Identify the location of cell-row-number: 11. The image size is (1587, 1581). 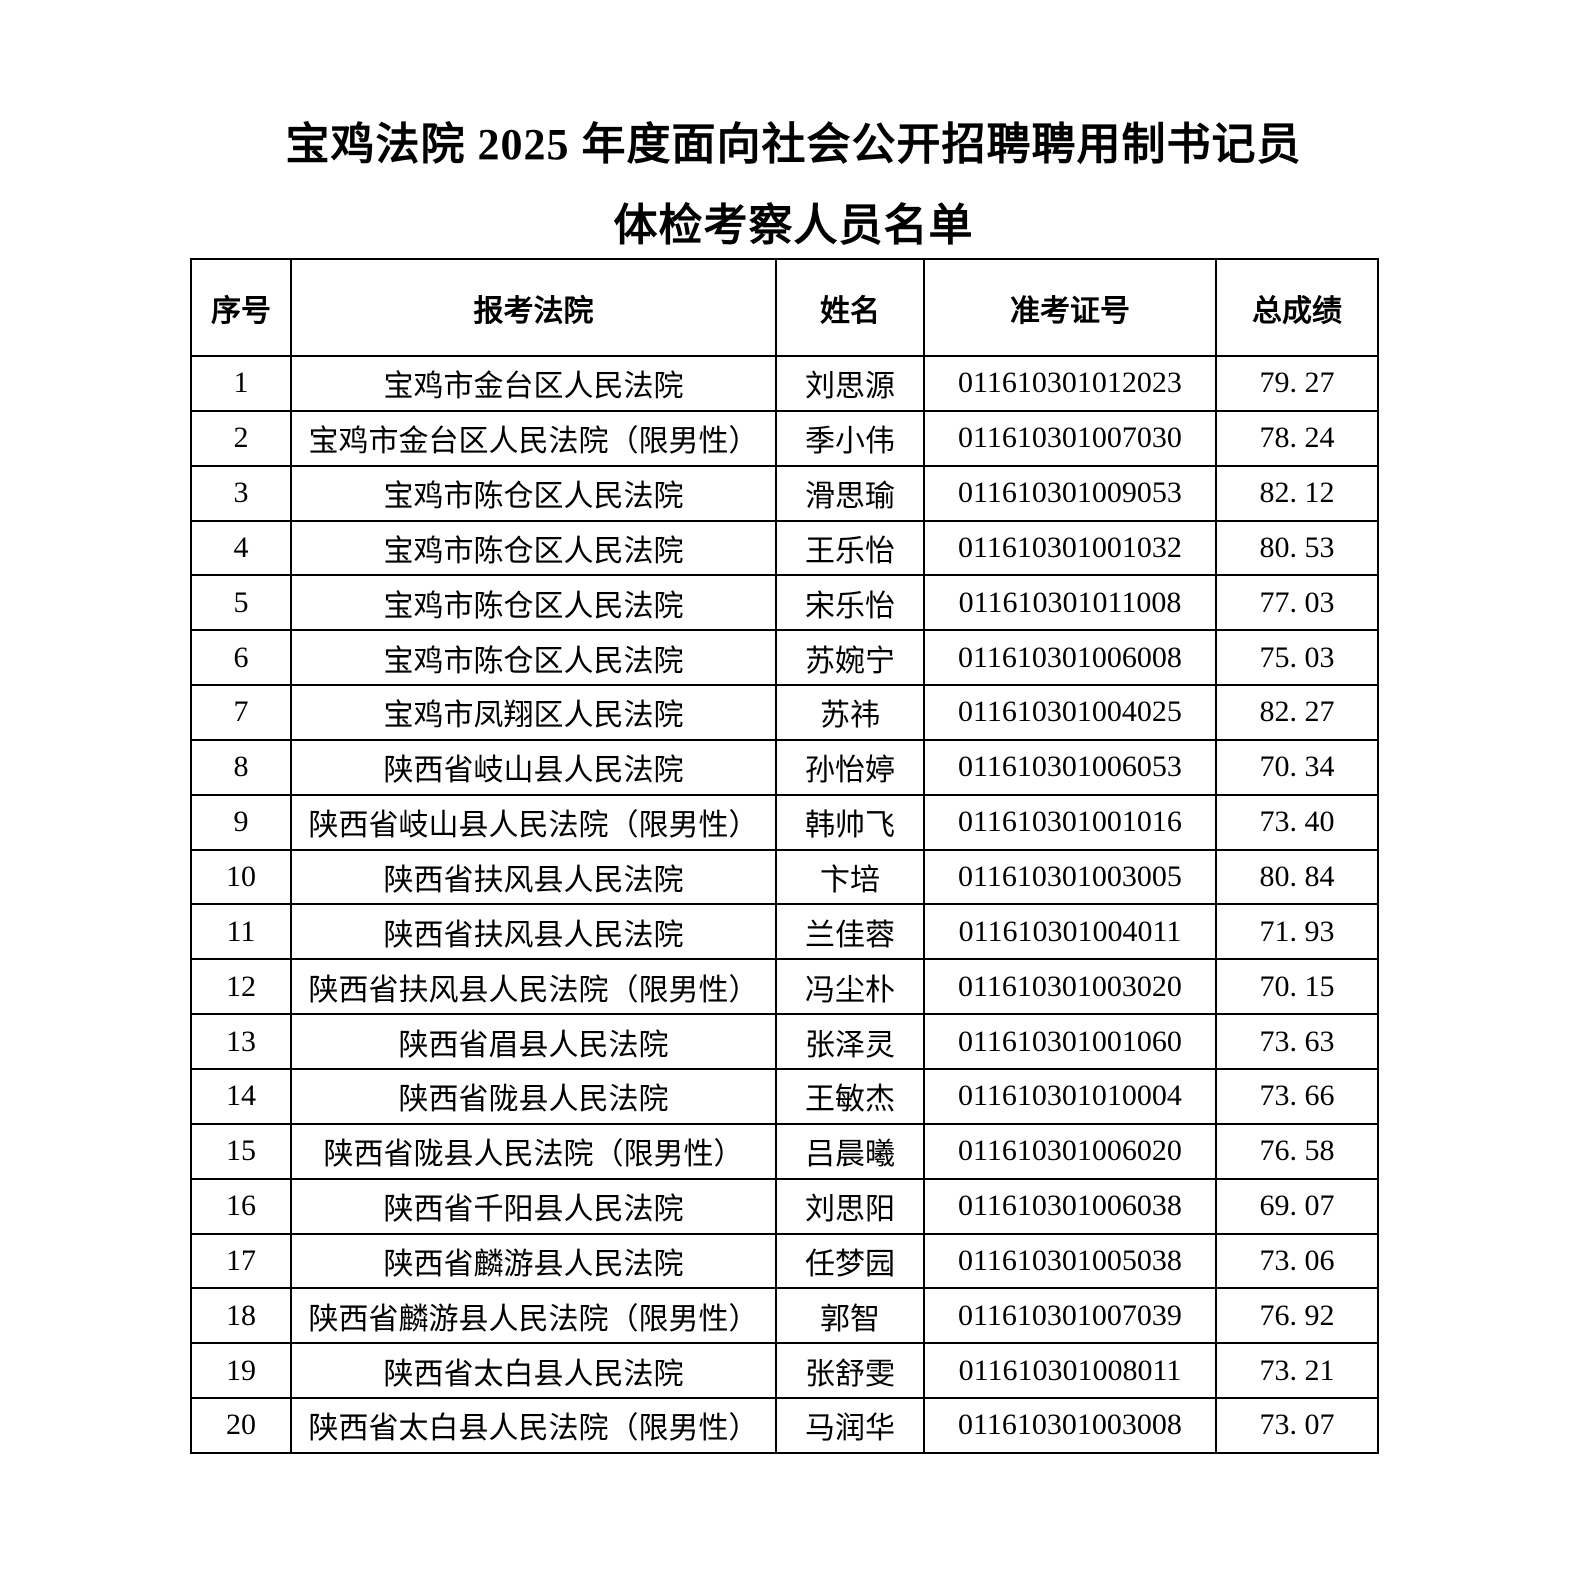
(241, 932).